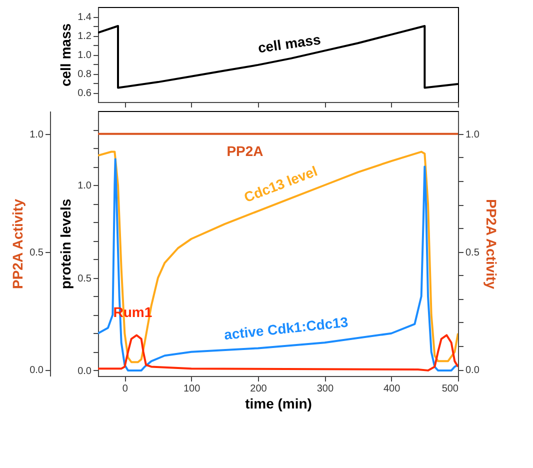 The height and width of the screenshot is (468, 533). I want to click on x-tick-label: 400, so click(392, 389).